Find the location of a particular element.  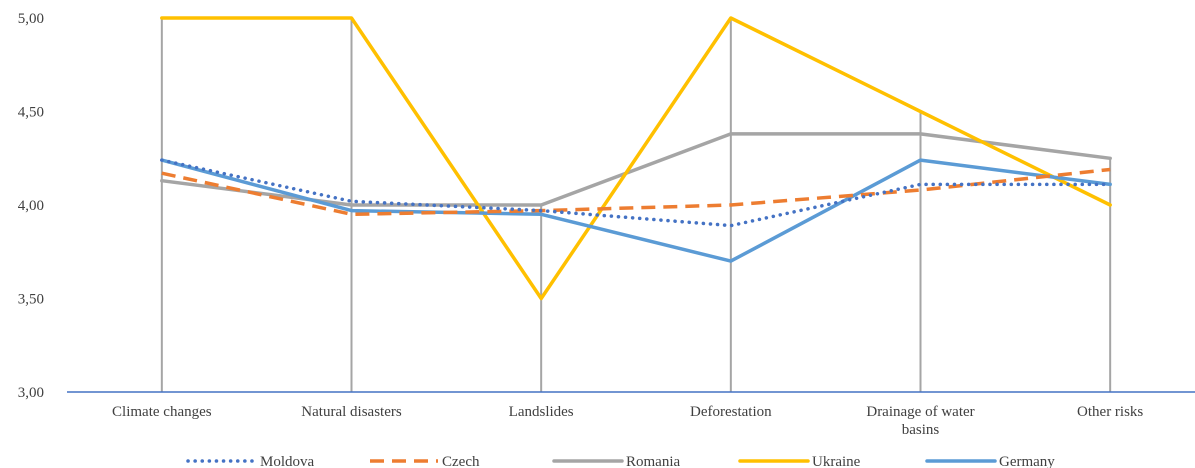

y-tick-label: 4,50 is located at coordinates (31, 113).